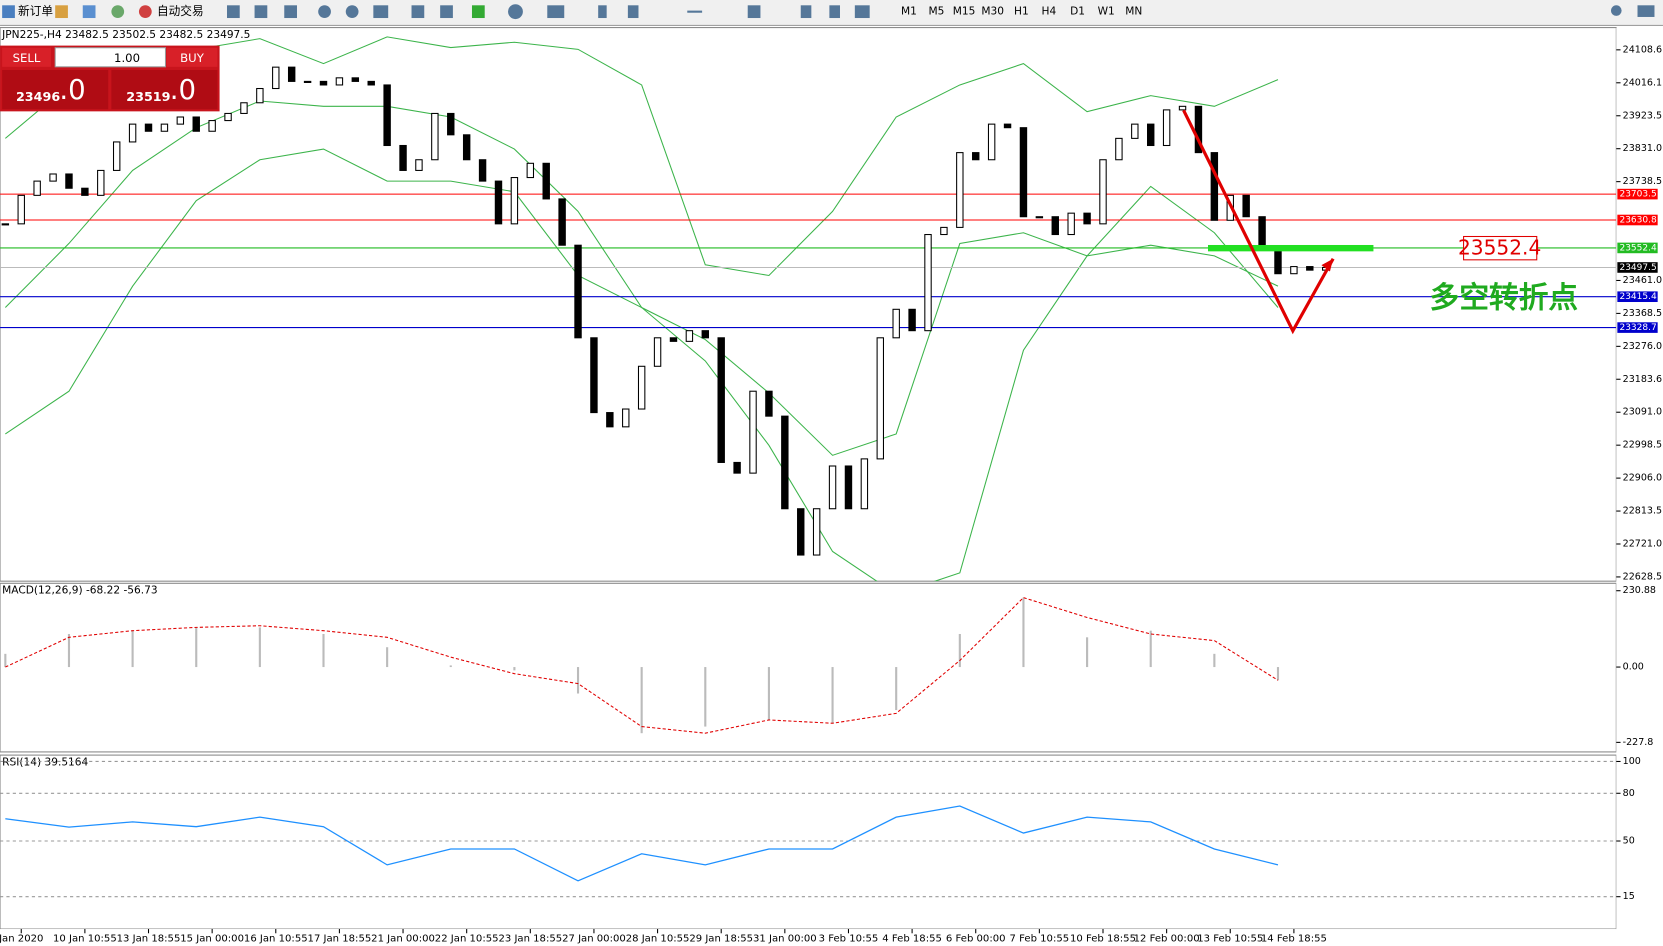 The height and width of the screenshot is (946, 1663). I want to click on x-tick-label: 7 Feb 10:55, so click(1040, 939).